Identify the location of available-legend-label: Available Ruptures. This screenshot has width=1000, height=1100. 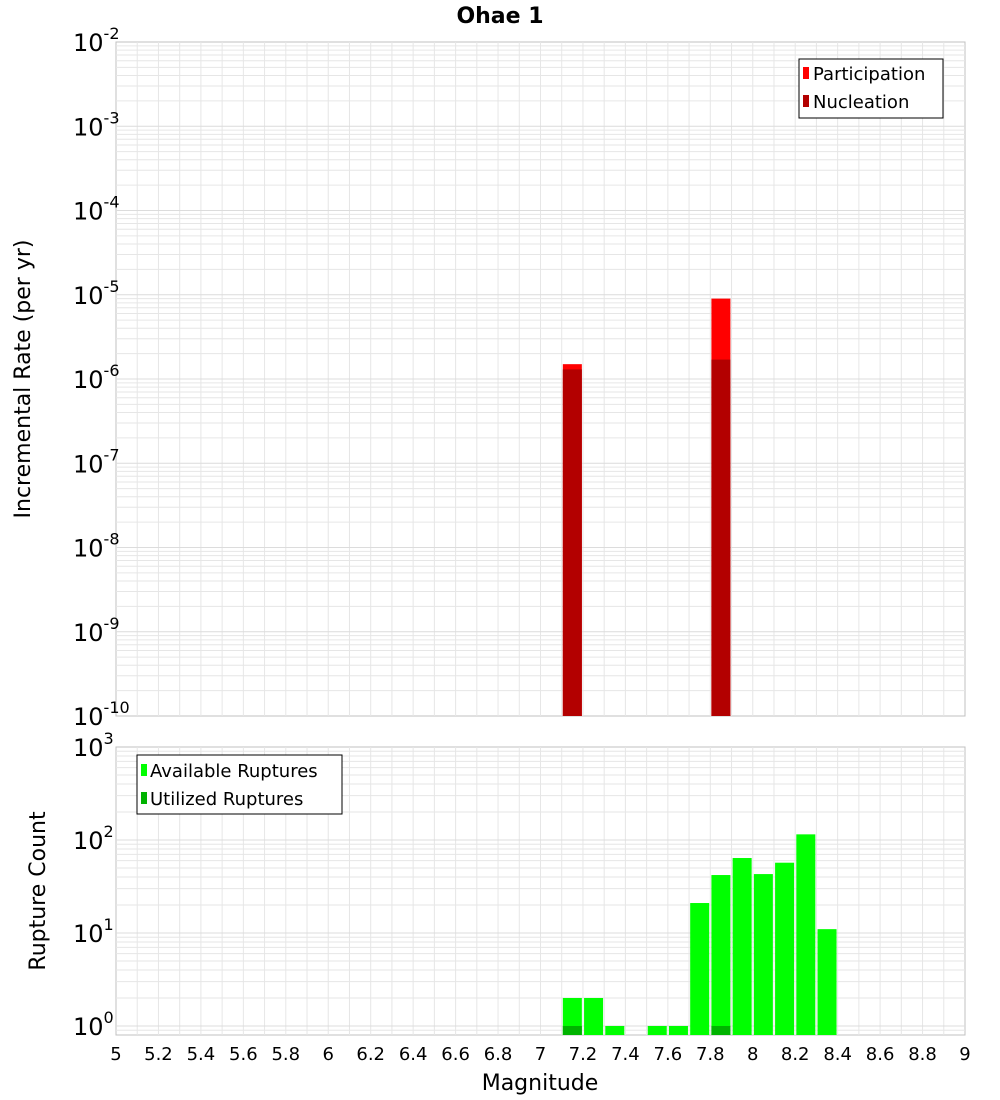
(234, 771).